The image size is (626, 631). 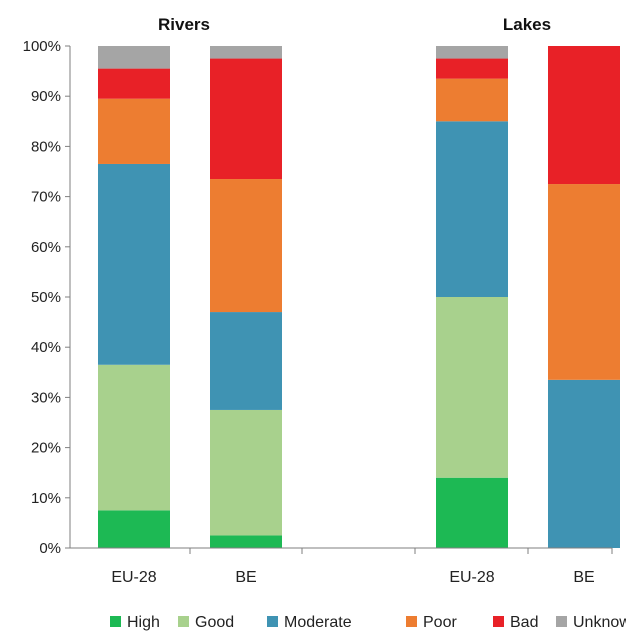 What do you see at coordinates (46, 247) in the screenshot?
I see `y-tick-label: 60%` at bounding box center [46, 247].